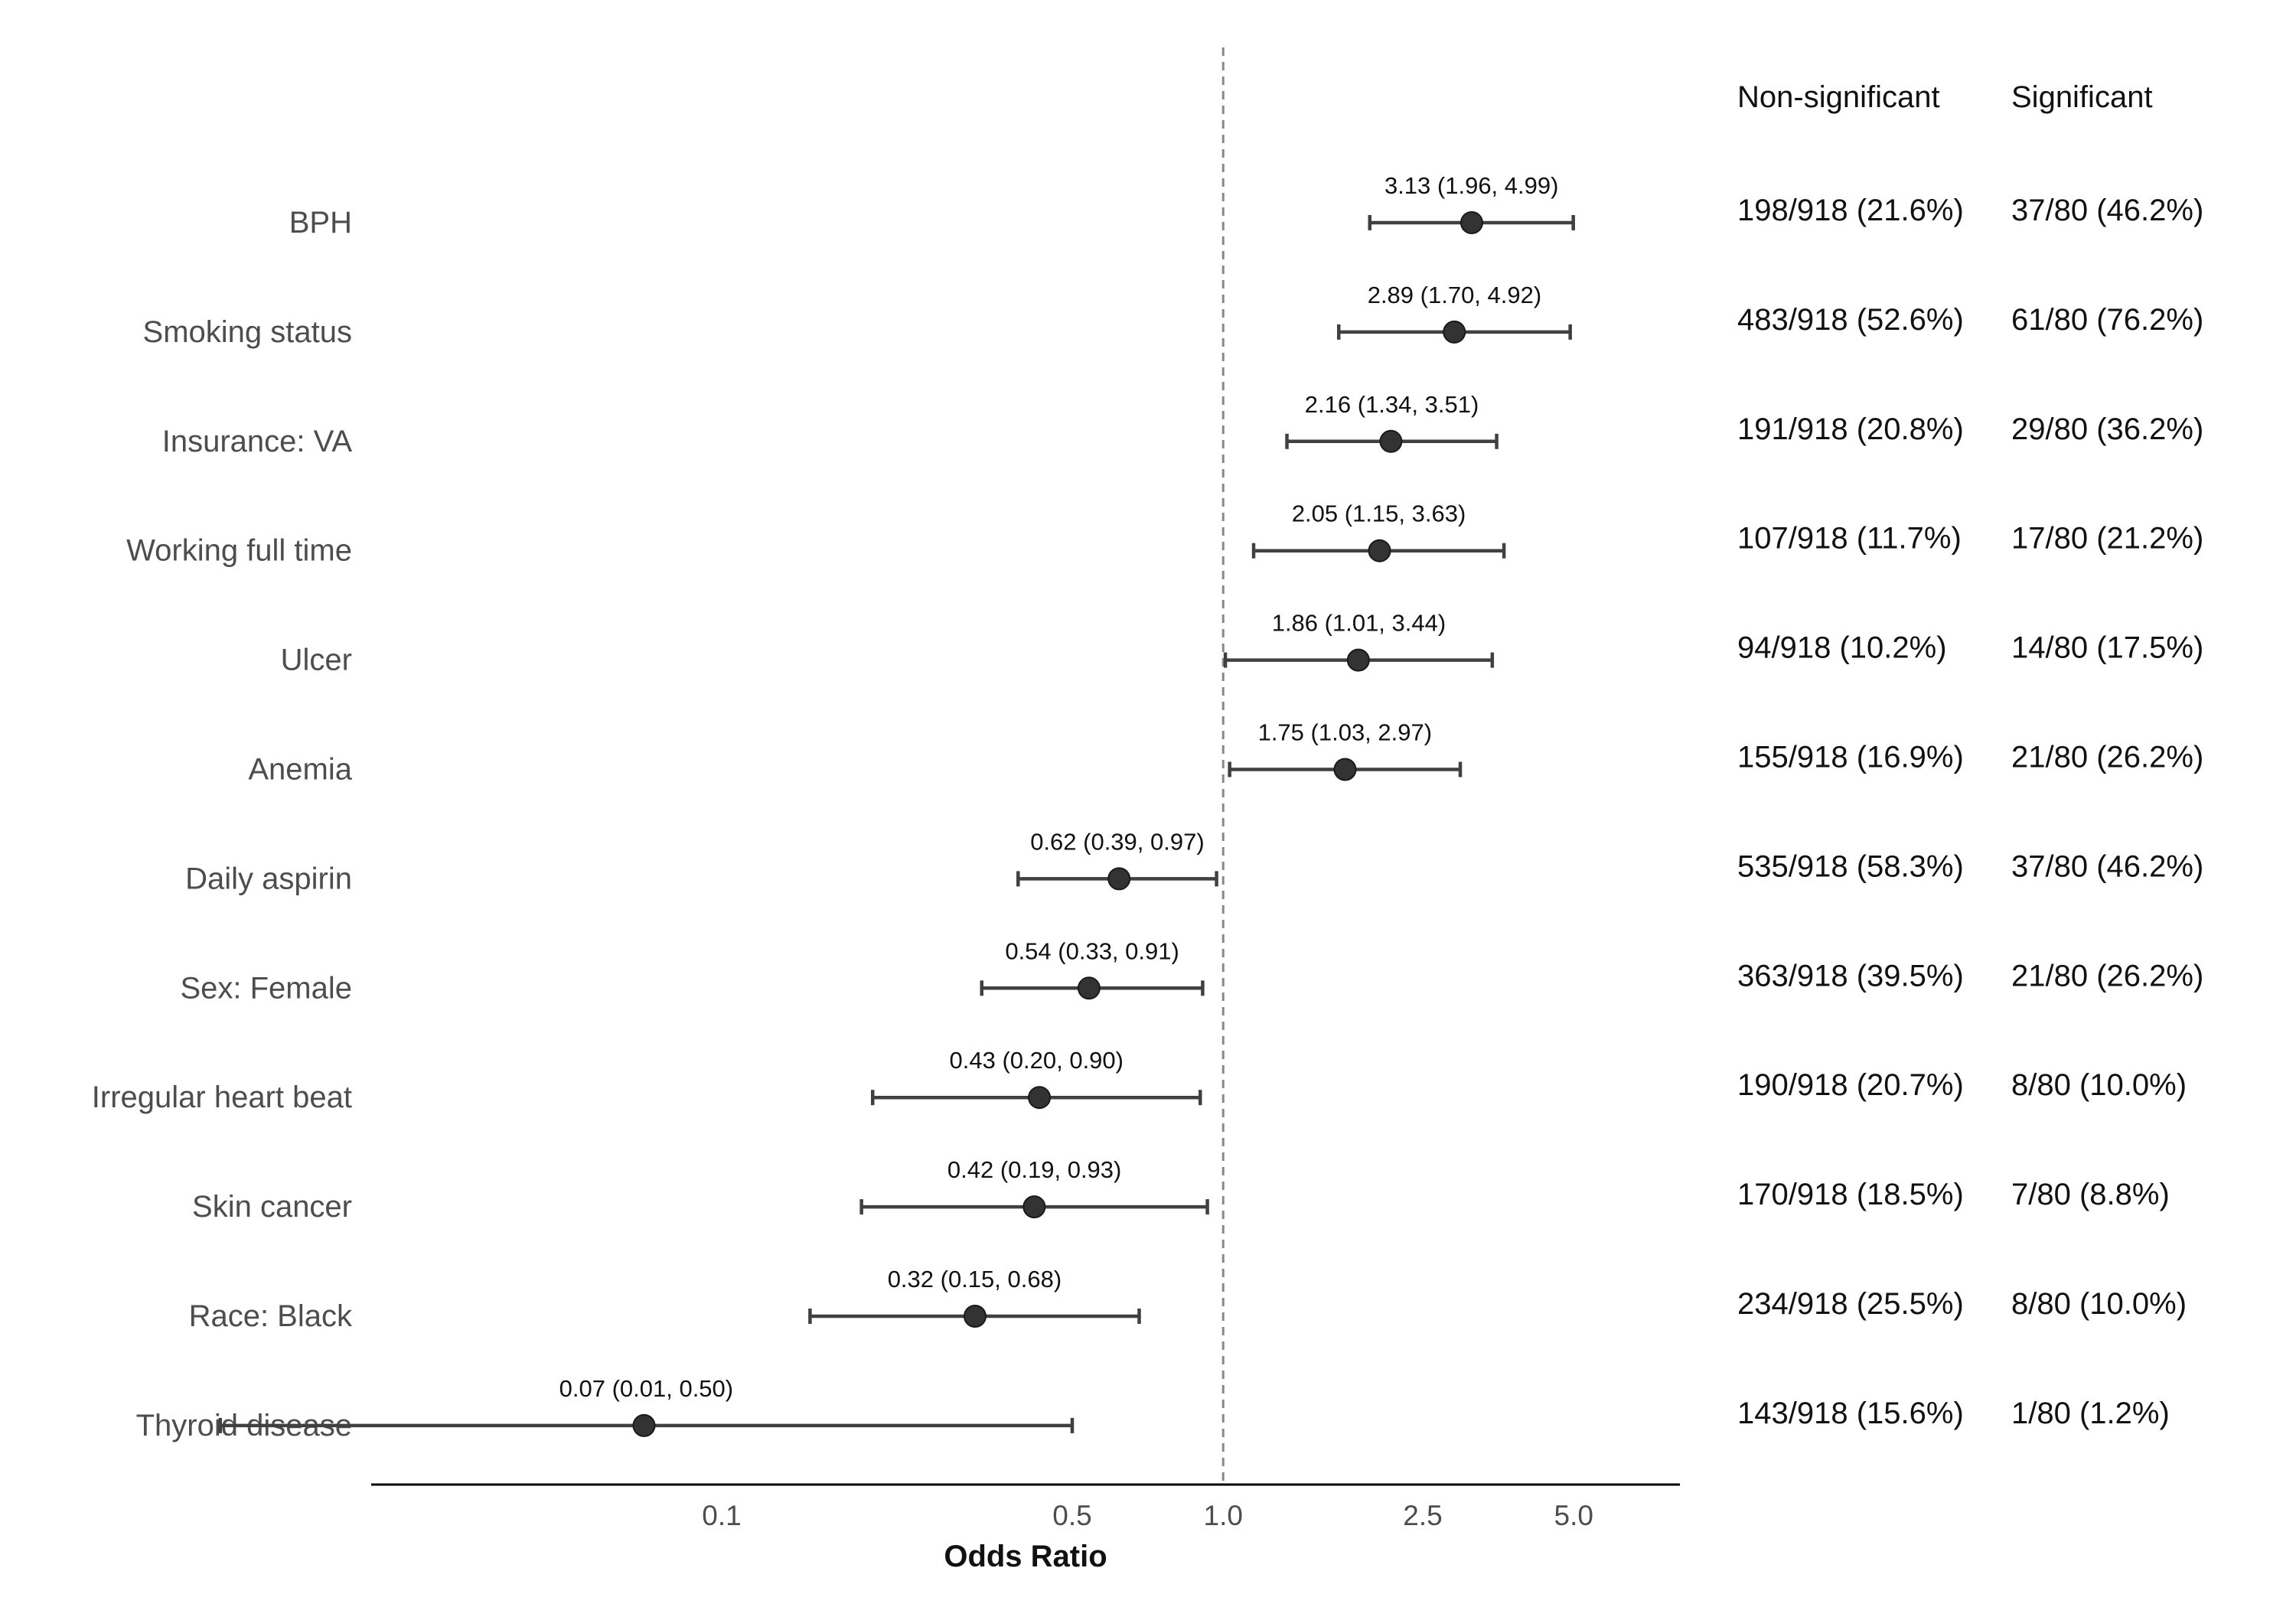 The height and width of the screenshot is (1607, 2296). What do you see at coordinates (1842, 648) in the screenshot?
I see `non-significant-value: 94/918 (10.2%)` at bounding box center [1842, 648].